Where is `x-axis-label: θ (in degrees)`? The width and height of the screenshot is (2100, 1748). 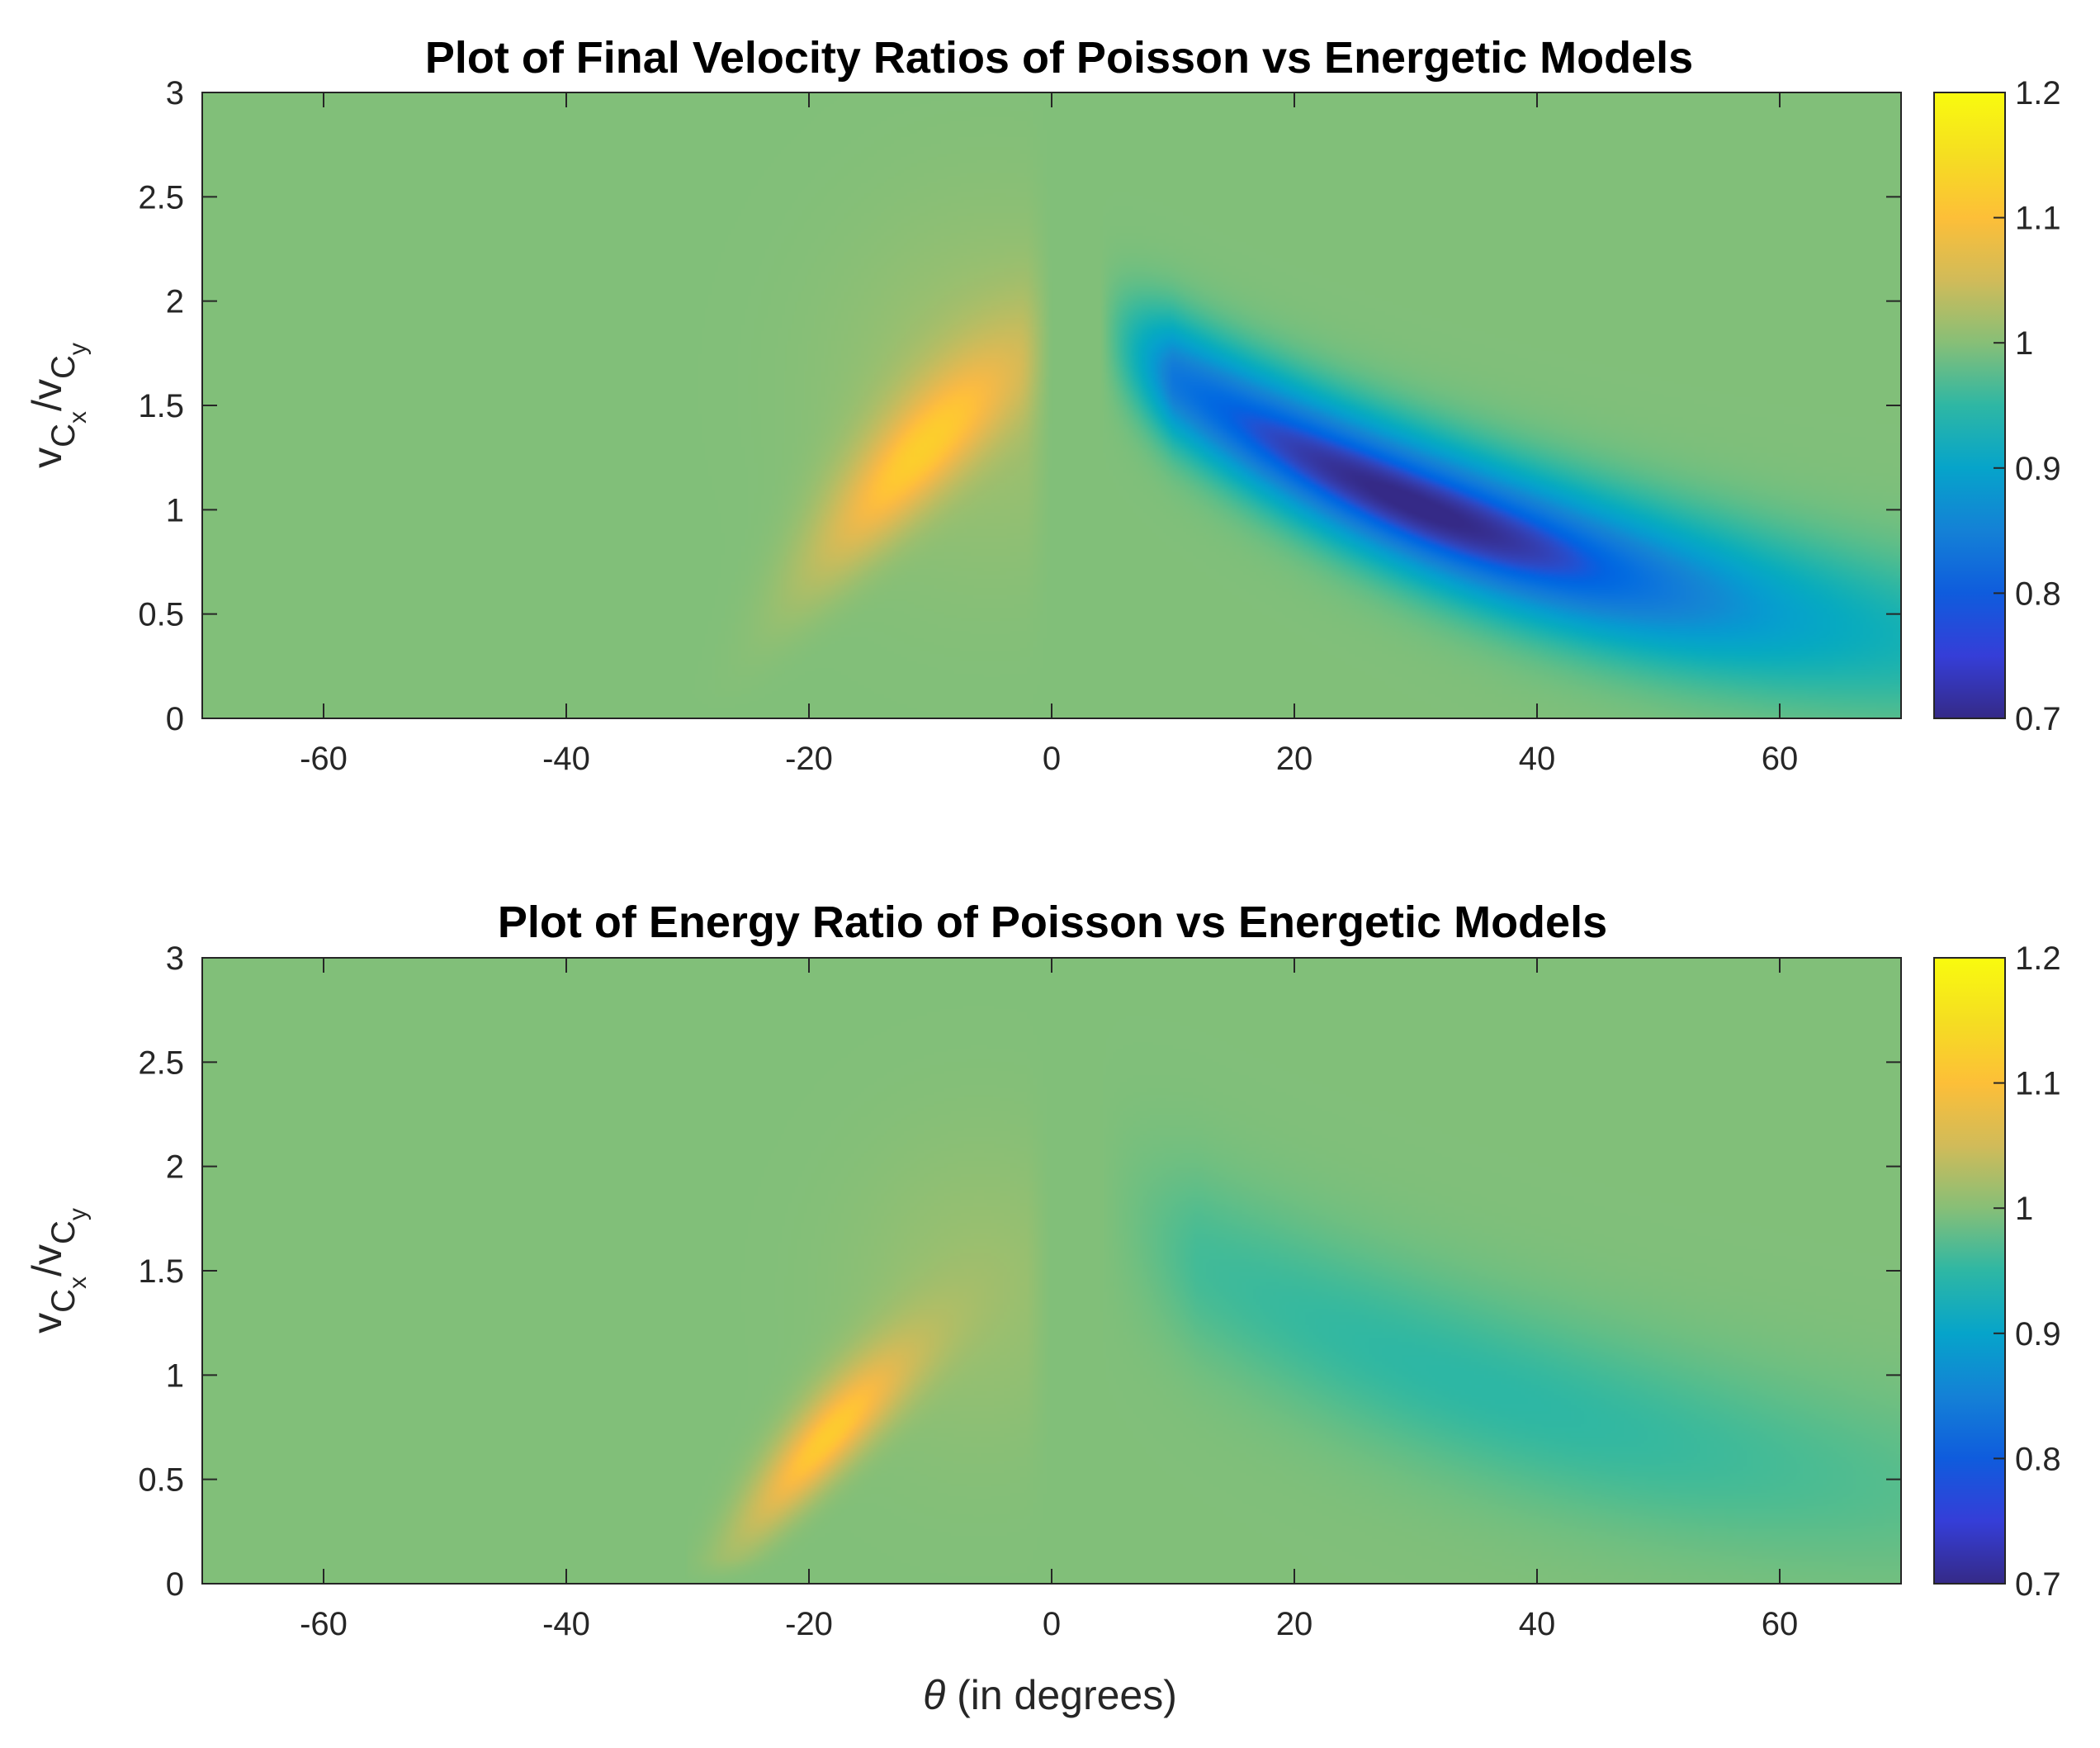
x-axis-label: θ (in degrees) is located at coordinates (1050, 1695).